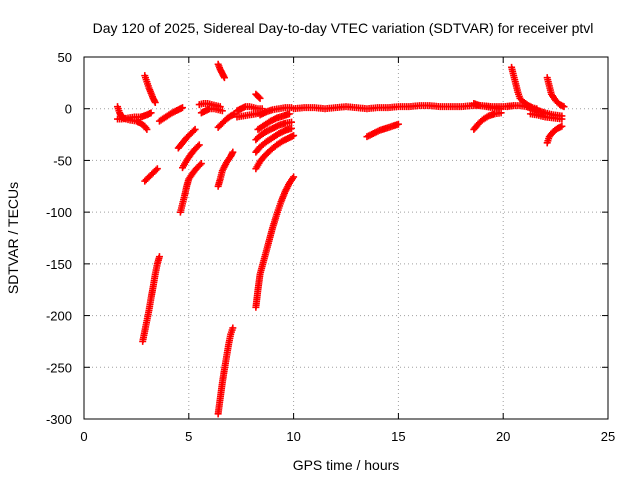  Describe the element at coordinates (59, 419) in the screenshot. I see `y-tick-label: -300` at that location.